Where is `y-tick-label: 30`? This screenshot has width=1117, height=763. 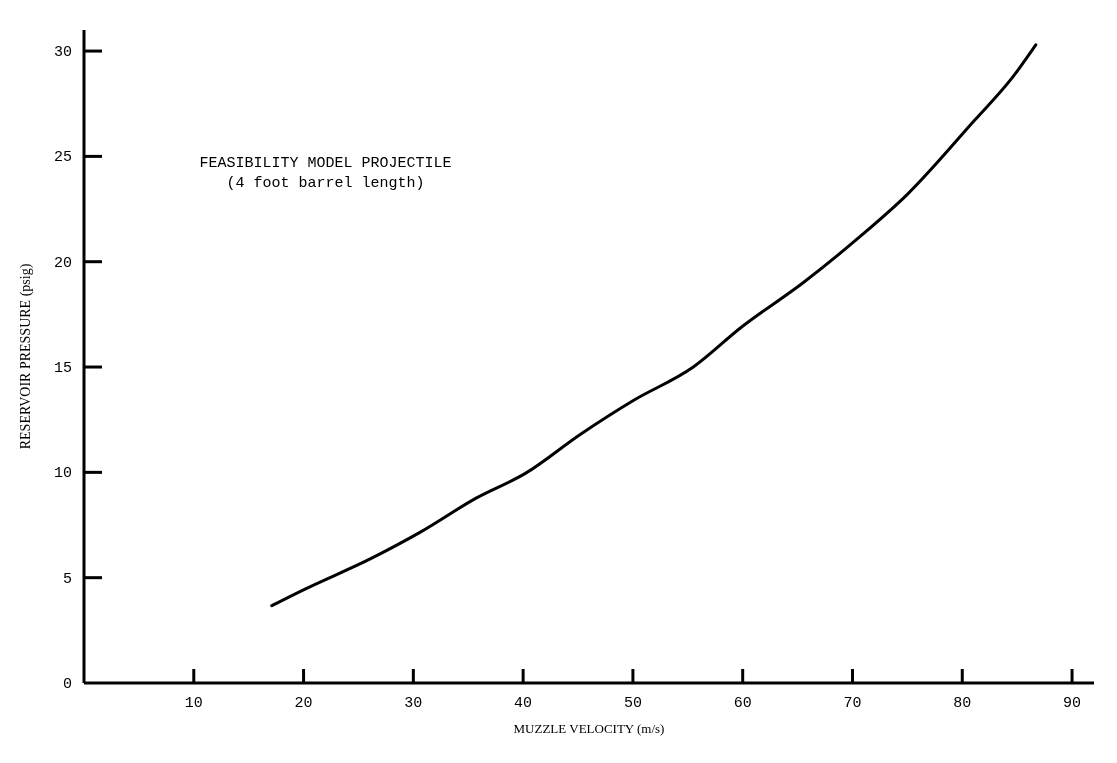
y-tick-label: 30 is located at coordinates (62, 53).